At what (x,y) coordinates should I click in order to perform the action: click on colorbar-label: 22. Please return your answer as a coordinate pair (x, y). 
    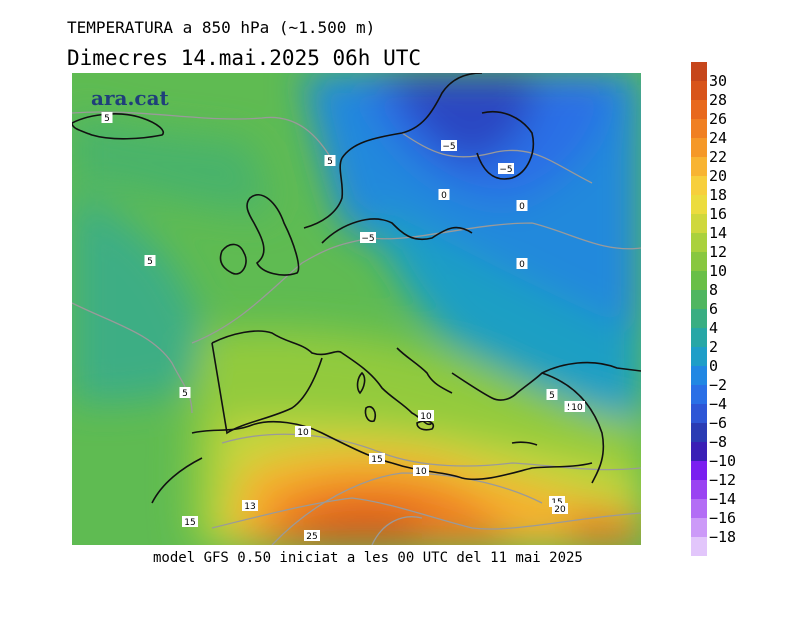
    Looking at the image, I should click on (718, 157).